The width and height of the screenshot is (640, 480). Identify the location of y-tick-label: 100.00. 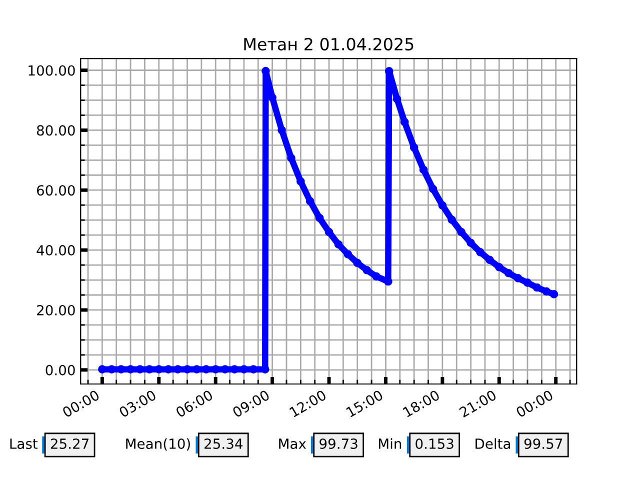
(51, 70).